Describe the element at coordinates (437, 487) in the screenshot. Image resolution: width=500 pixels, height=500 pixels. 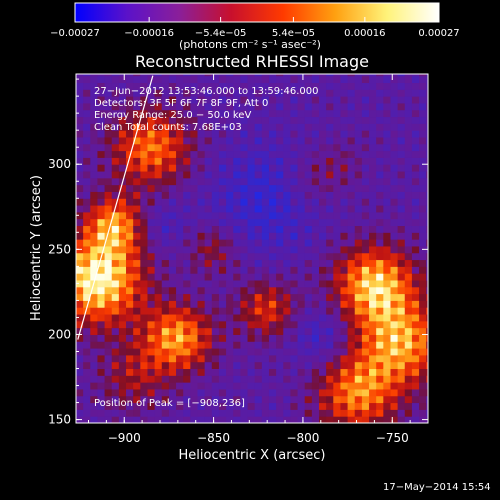
I see `footer-date: 17−May−2014 15:54` at that location.